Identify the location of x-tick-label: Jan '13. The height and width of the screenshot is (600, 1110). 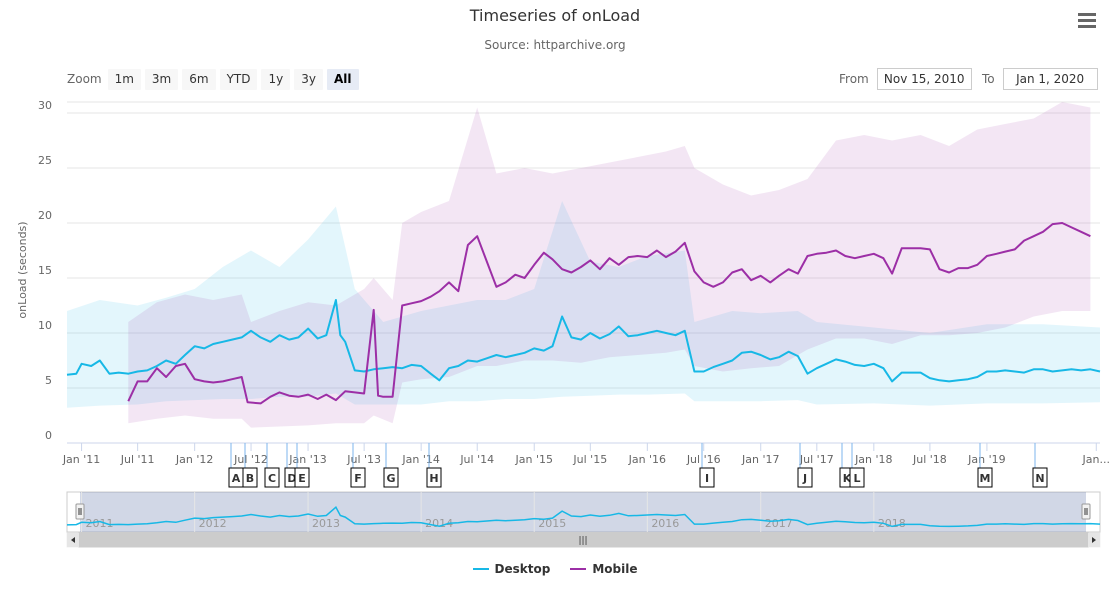
(307, 459).